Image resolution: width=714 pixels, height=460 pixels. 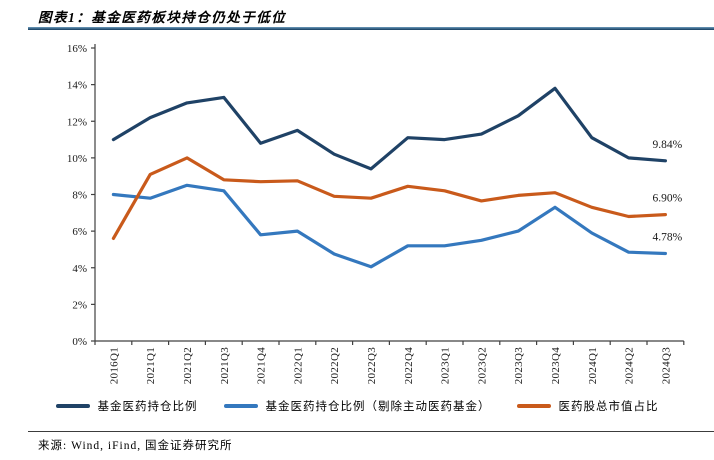 I want to click on x-axis-tick-label: 2023Q3, so click(x=519, y=365).